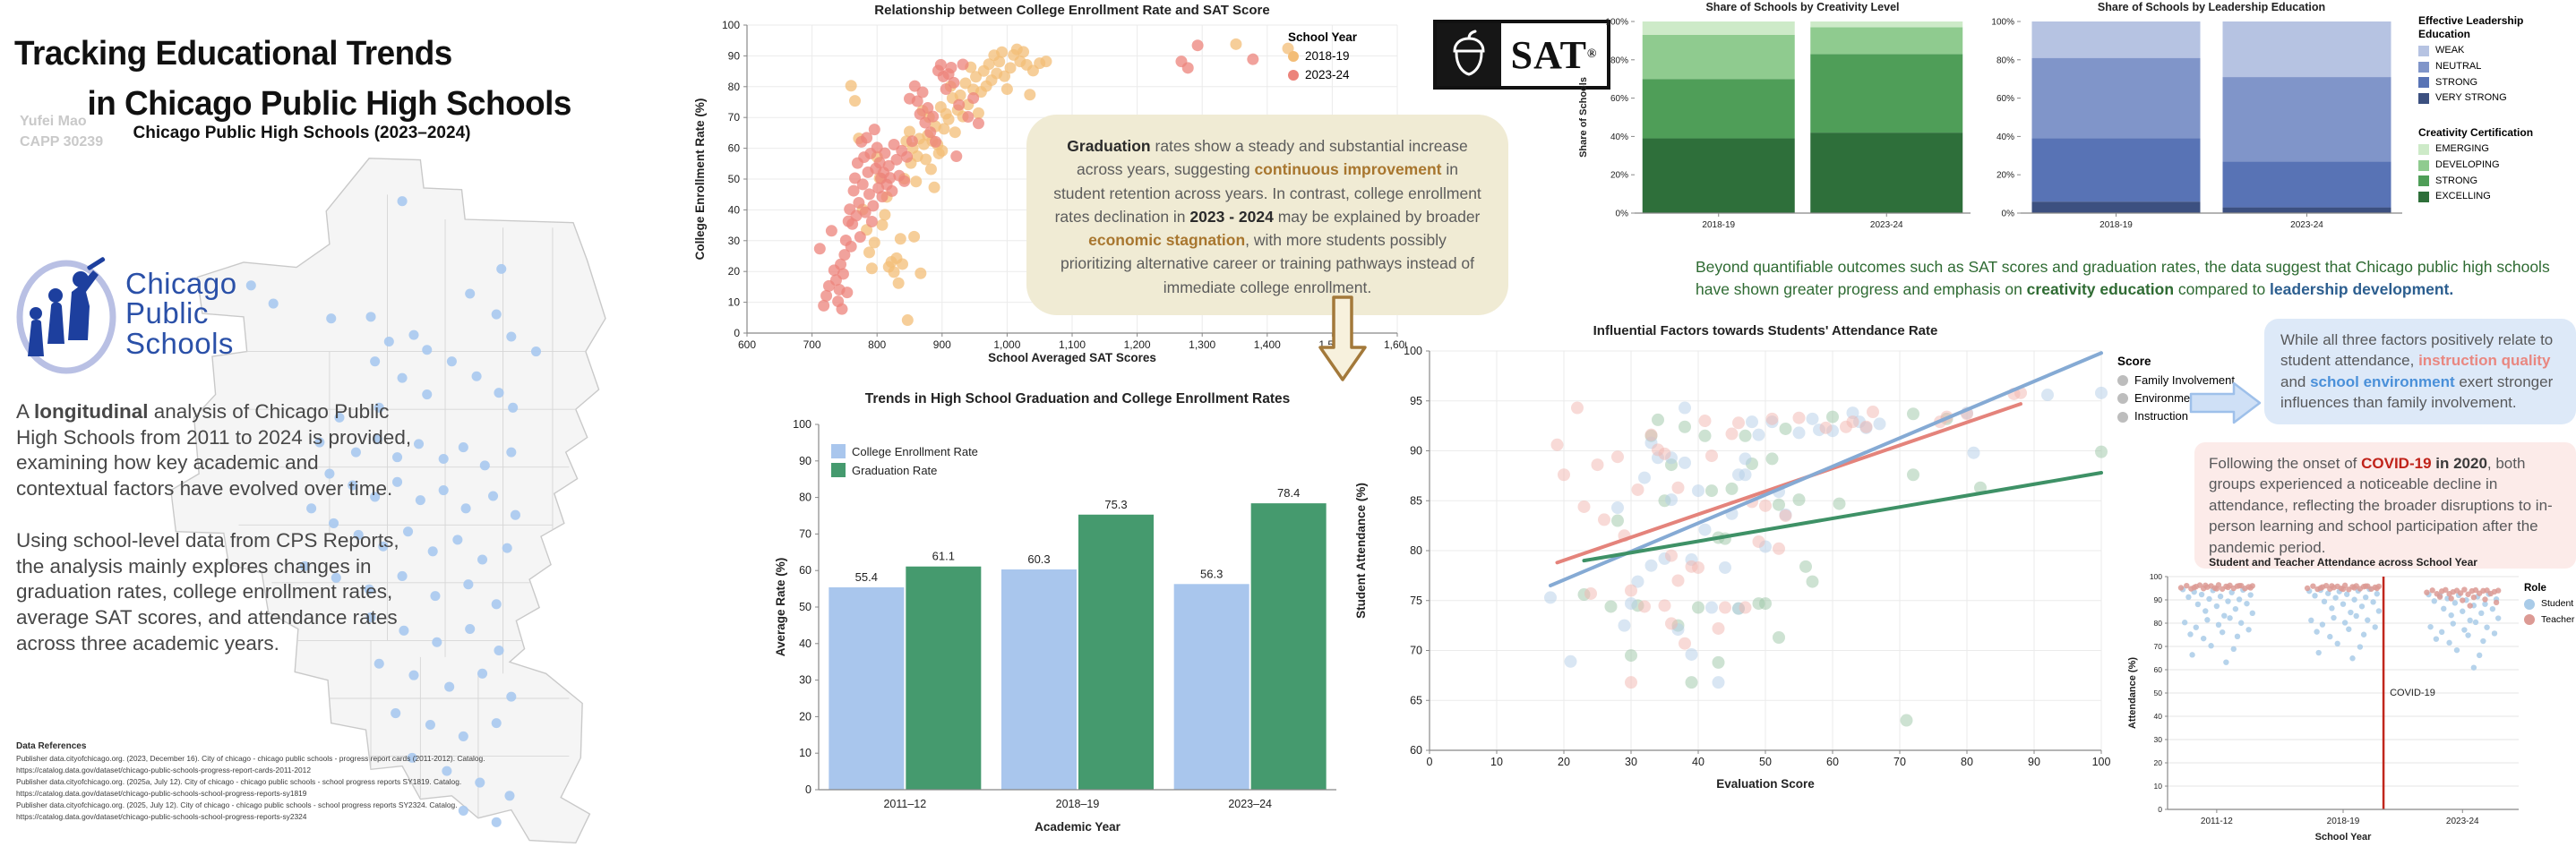  Describe the element at coordinates (1322, 56) in the screenshot. I see `school-year-legend: School Year 2018-19 2023-24` at that location.